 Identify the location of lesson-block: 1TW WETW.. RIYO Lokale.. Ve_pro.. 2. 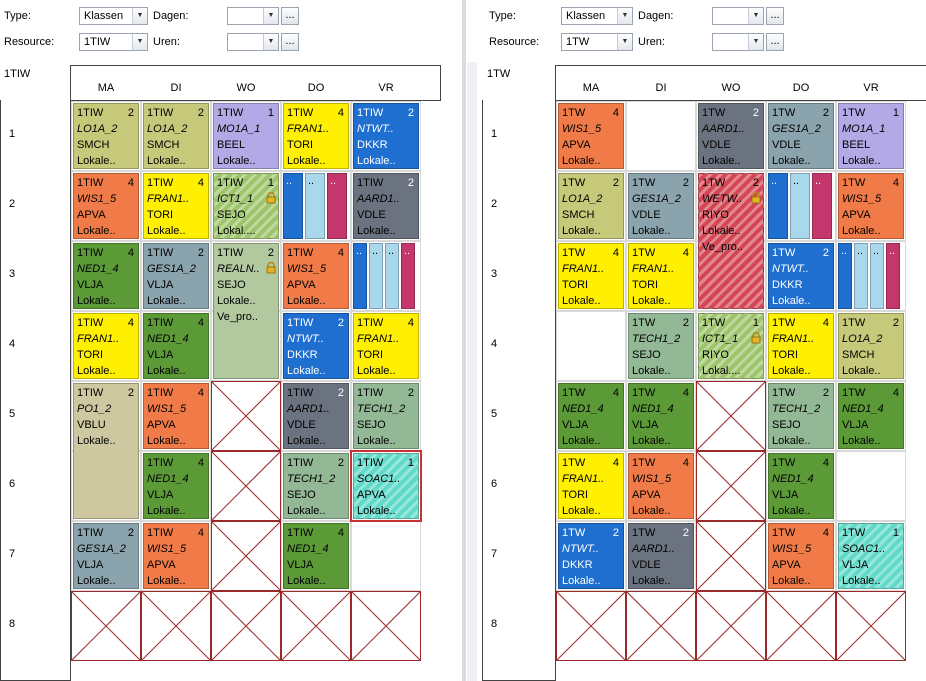
(731, 241).